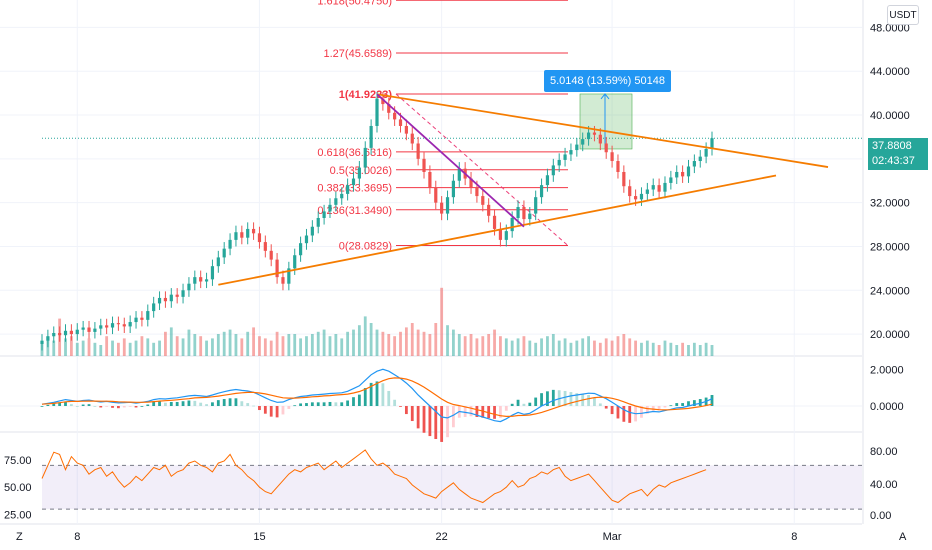  Describe the element at coordinates (903, 15) in the screenshot. I see `currency-button: USDT` at that location.